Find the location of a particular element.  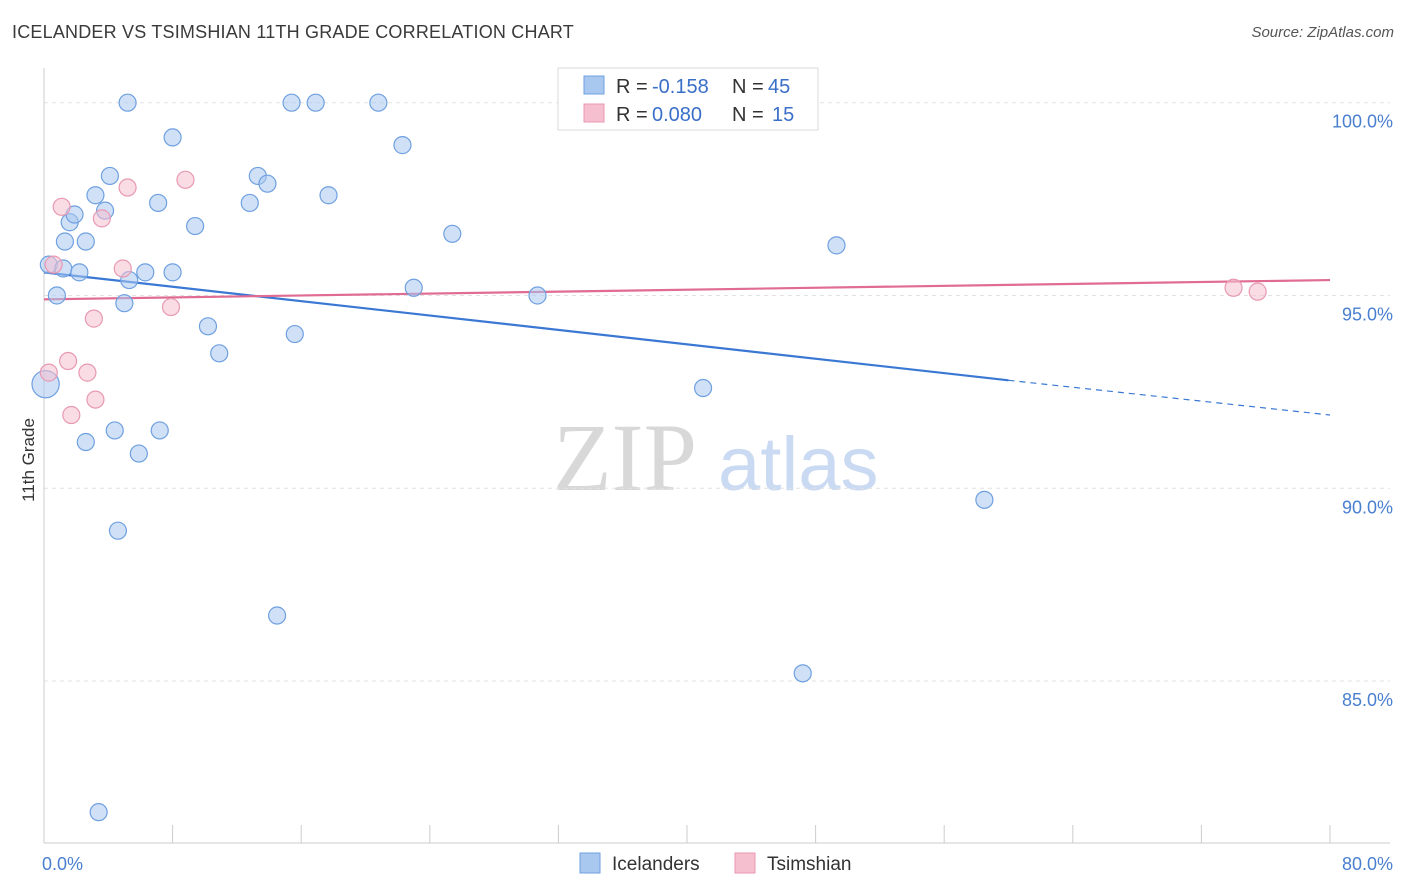

watermark-zip: ZIP is located at coordinates (625, 457).